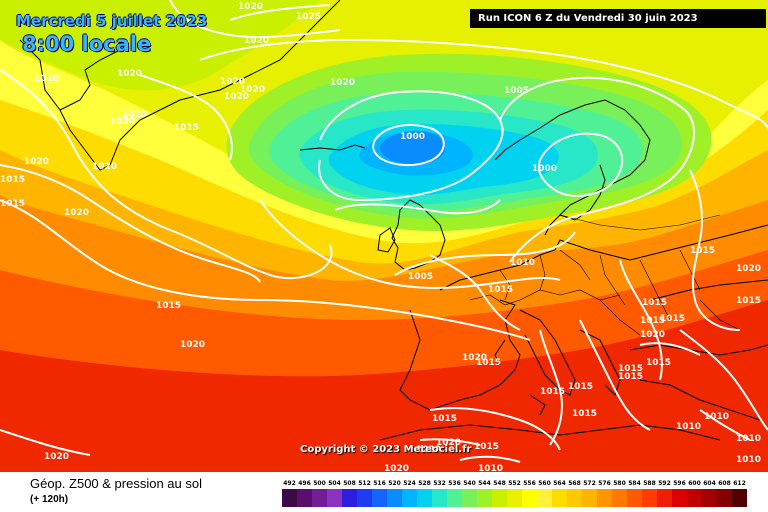 Image resolution: width=768 pixels, height=512 pixels. What do you see at coordinates (484, 483) in the screenshot?
I see `scale-value-label: 544` at bounding box center [484, 483].